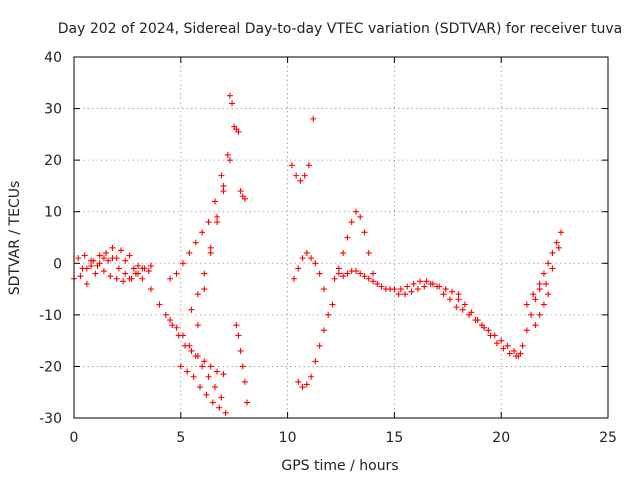  What do you see at coordinates (288, 438) in the screenshot?
I see `x-tick-label: 10` at bounding box center [288, 438].